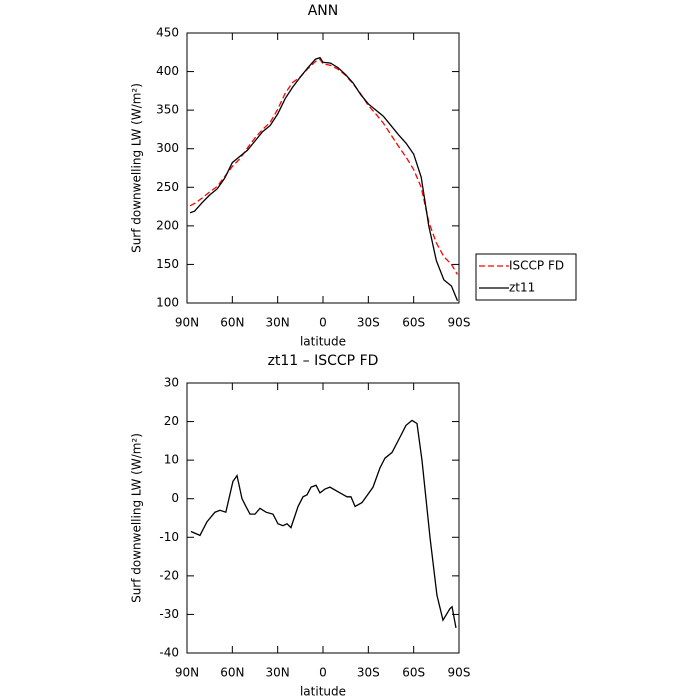 The image size is (700, 700). What do you see at coordinates (167, 71) in the screenshot?
I see `y-tick-label: 400` at bounding box center [167, 71].